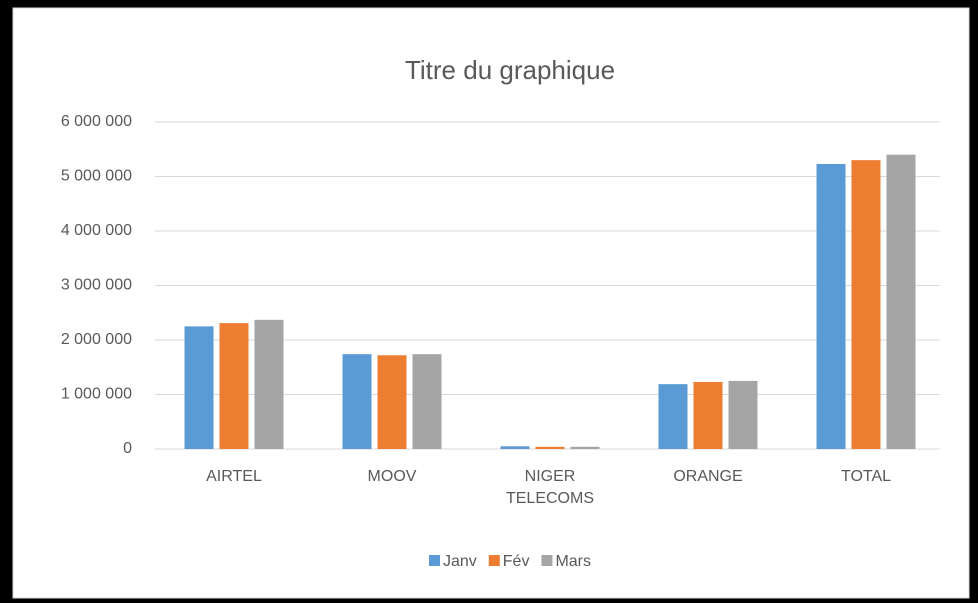  What do you see at coordinates (549, 487) in the screenshot?
I see `x-tick-label: NIGER TELECOMS` at bounding box center [549, 487].